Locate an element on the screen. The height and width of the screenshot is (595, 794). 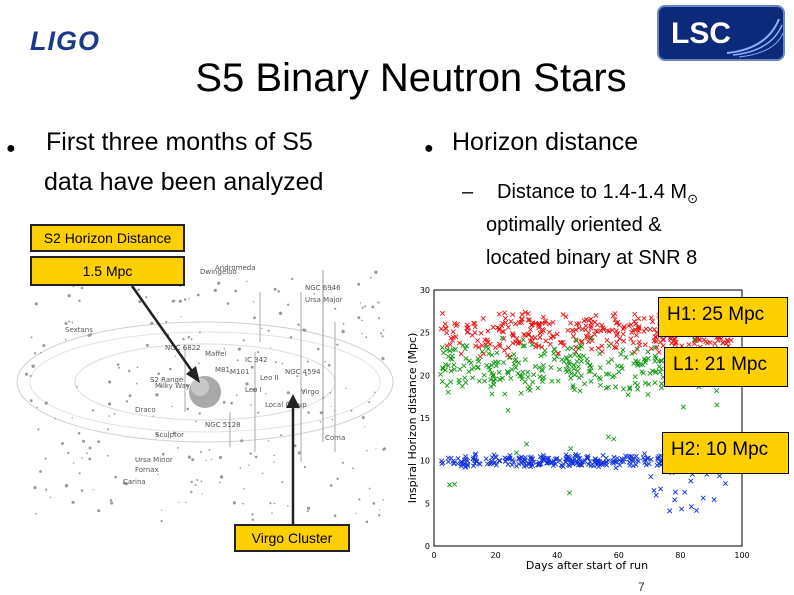
y-tick-label: 15 is located at coordinates (425, 418).